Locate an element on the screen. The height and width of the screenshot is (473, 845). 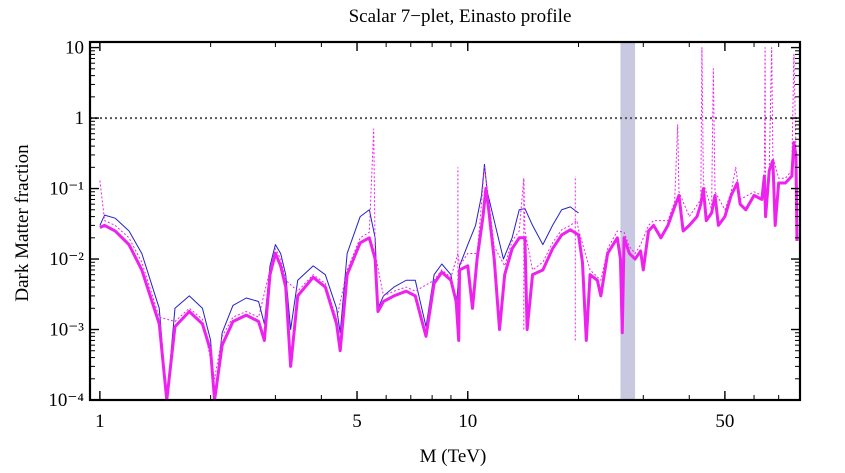
y-tick-label: 10⁻² is located at coordinates (66, 259).